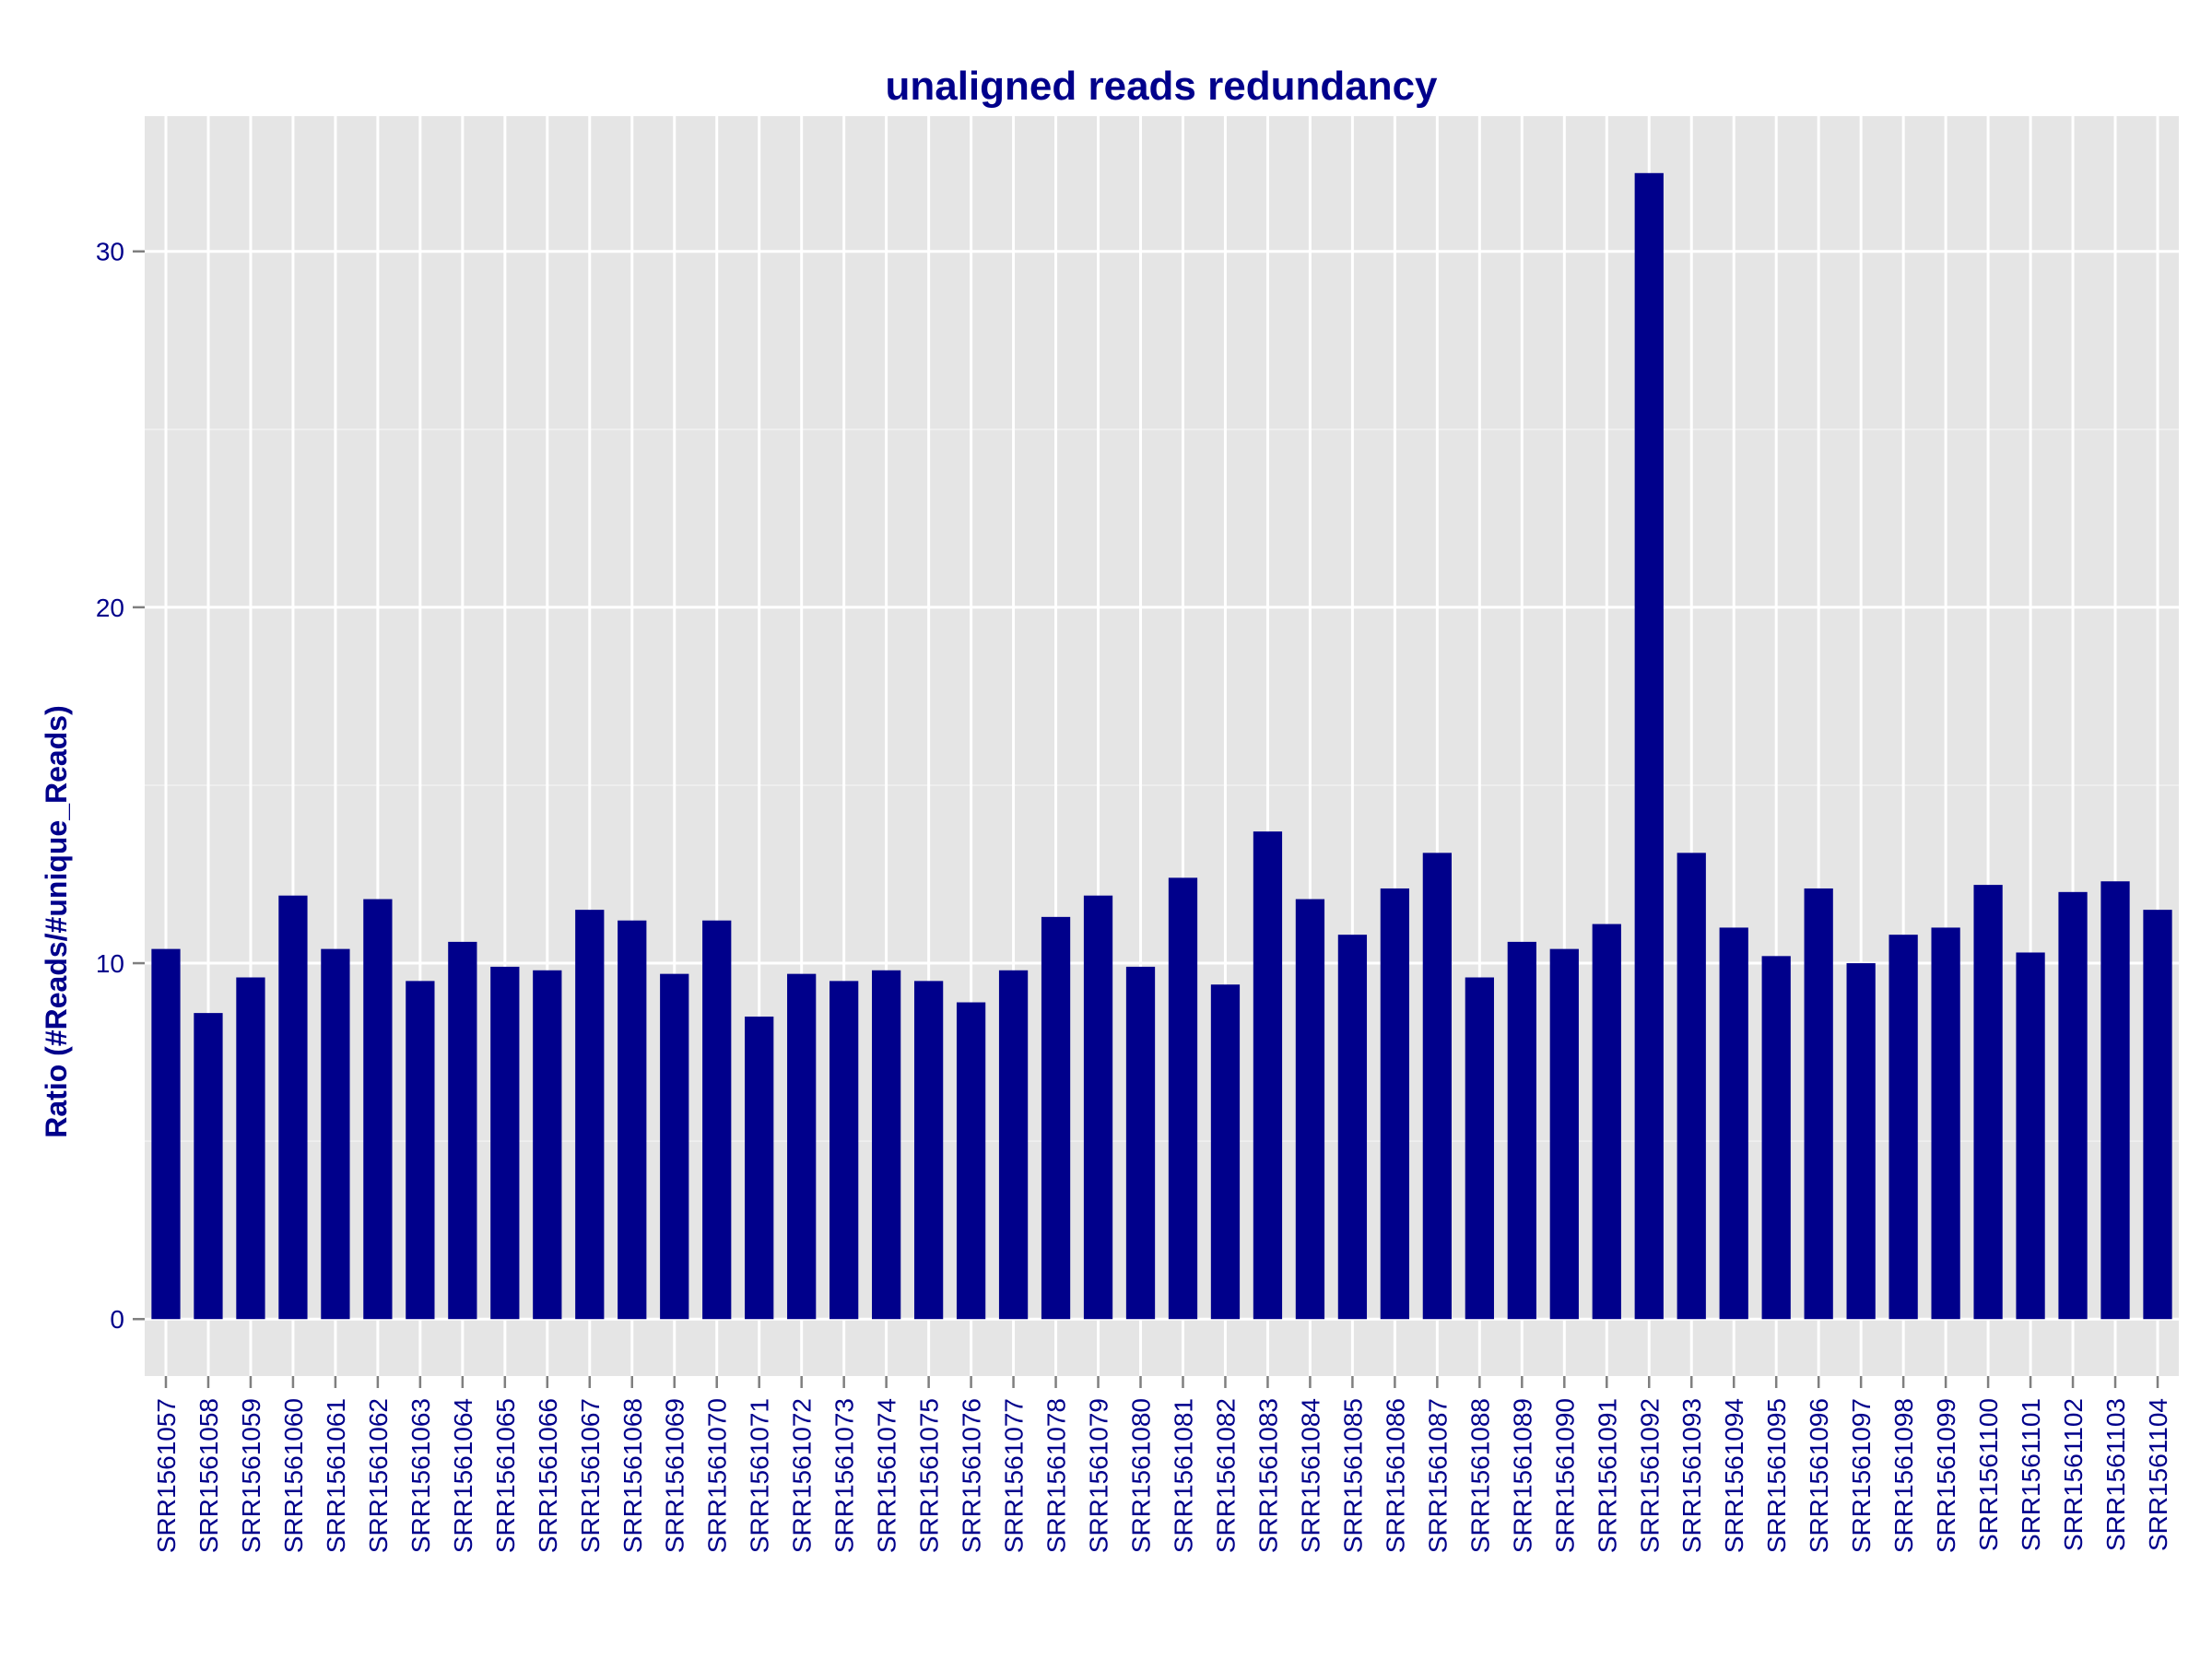 The image size is (2212, 1659). Describe the element at coordinates (208, 1166) in the screenshot. I see `bar-SRR1561058` at that location.